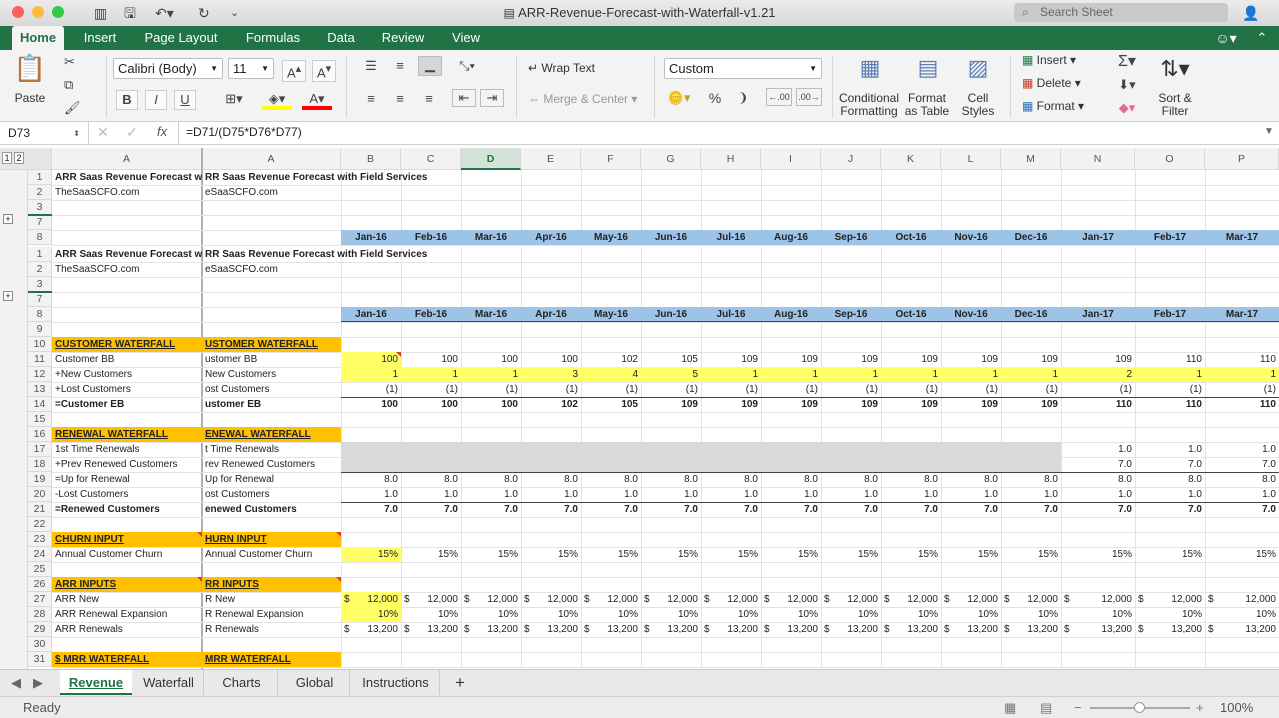 This screenshot has width=1279, height=718. Describe the element at coordinates (1170, 159) in the screenshot. I see `column-header: O` at that location.